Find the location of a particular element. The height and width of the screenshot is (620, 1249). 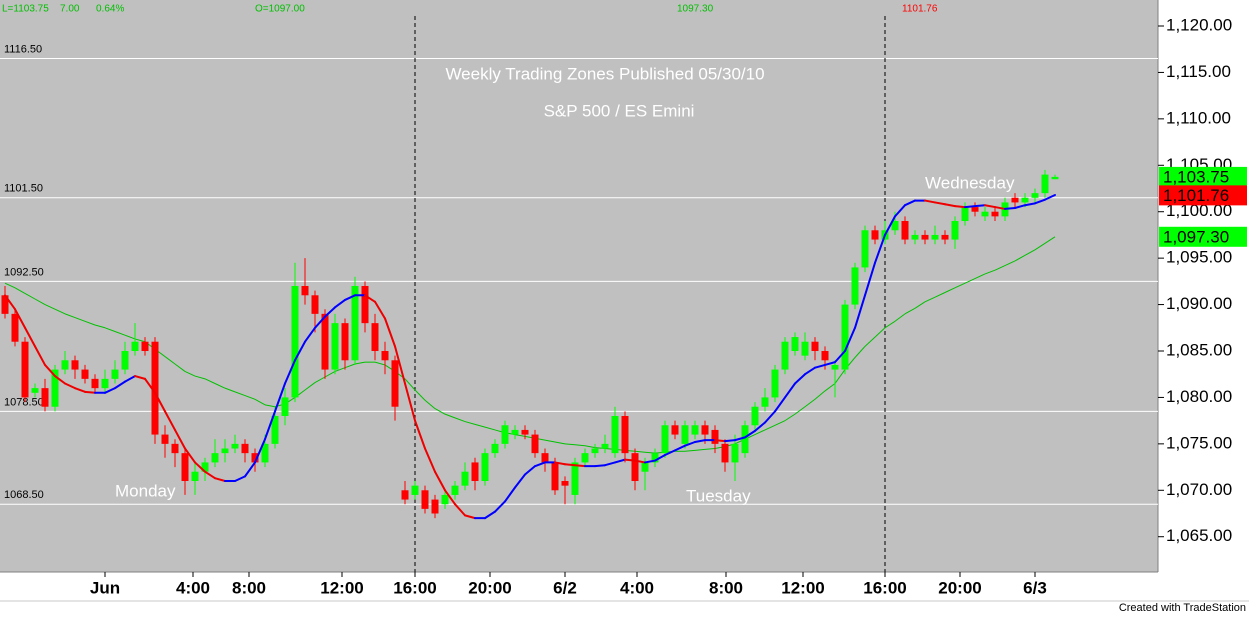

x-tick-label: 8:00 is located at coordinates (726, 587).